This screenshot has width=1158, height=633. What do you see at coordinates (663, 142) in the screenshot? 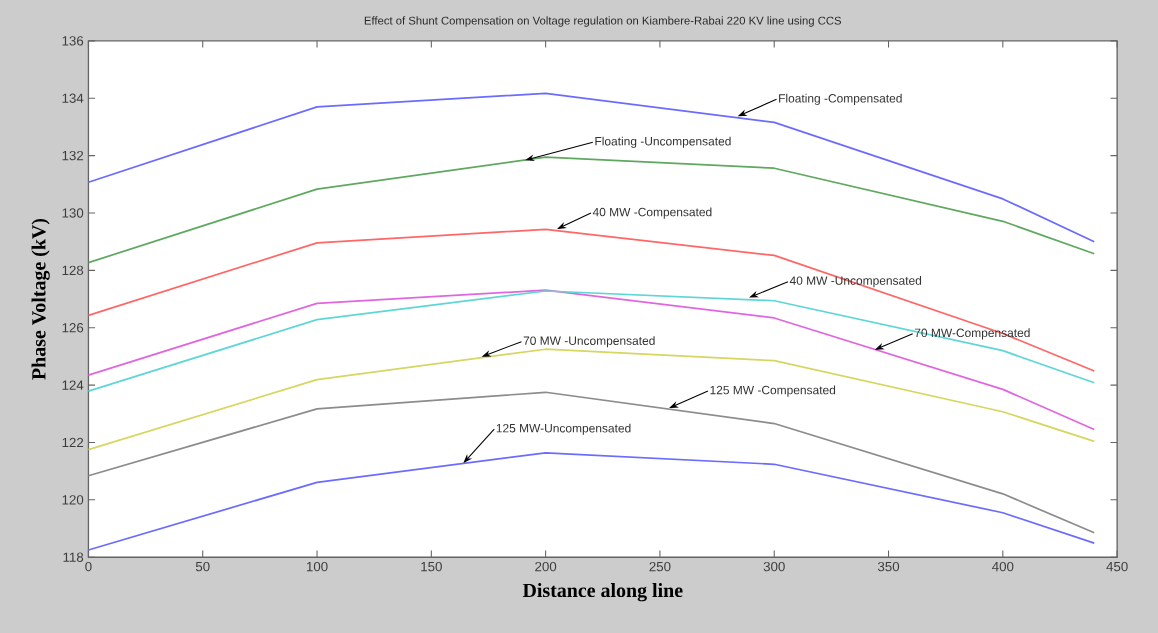
I see `annotation: Floating -Uncompensated` at bounding box center [663, 142].